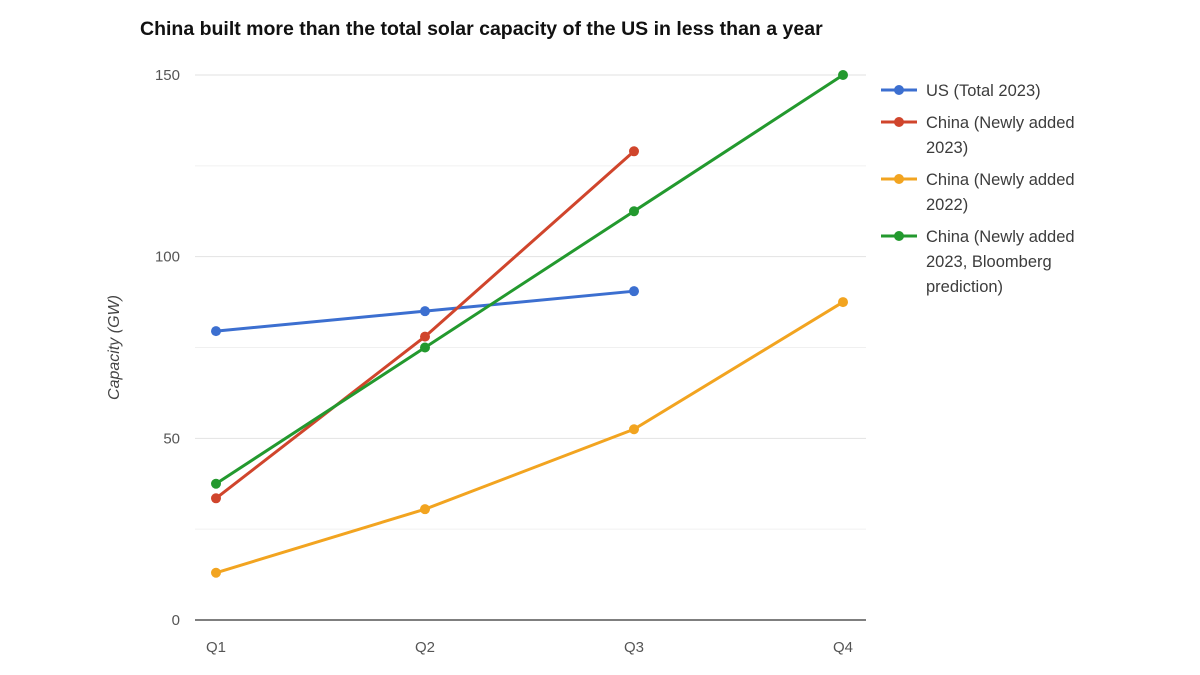 The width and height of the screenshot is (1200, 675). Describe the element at coordinates (983, 91) in the screenshot. I see `legend-label: US (Total 2023)` at that location.